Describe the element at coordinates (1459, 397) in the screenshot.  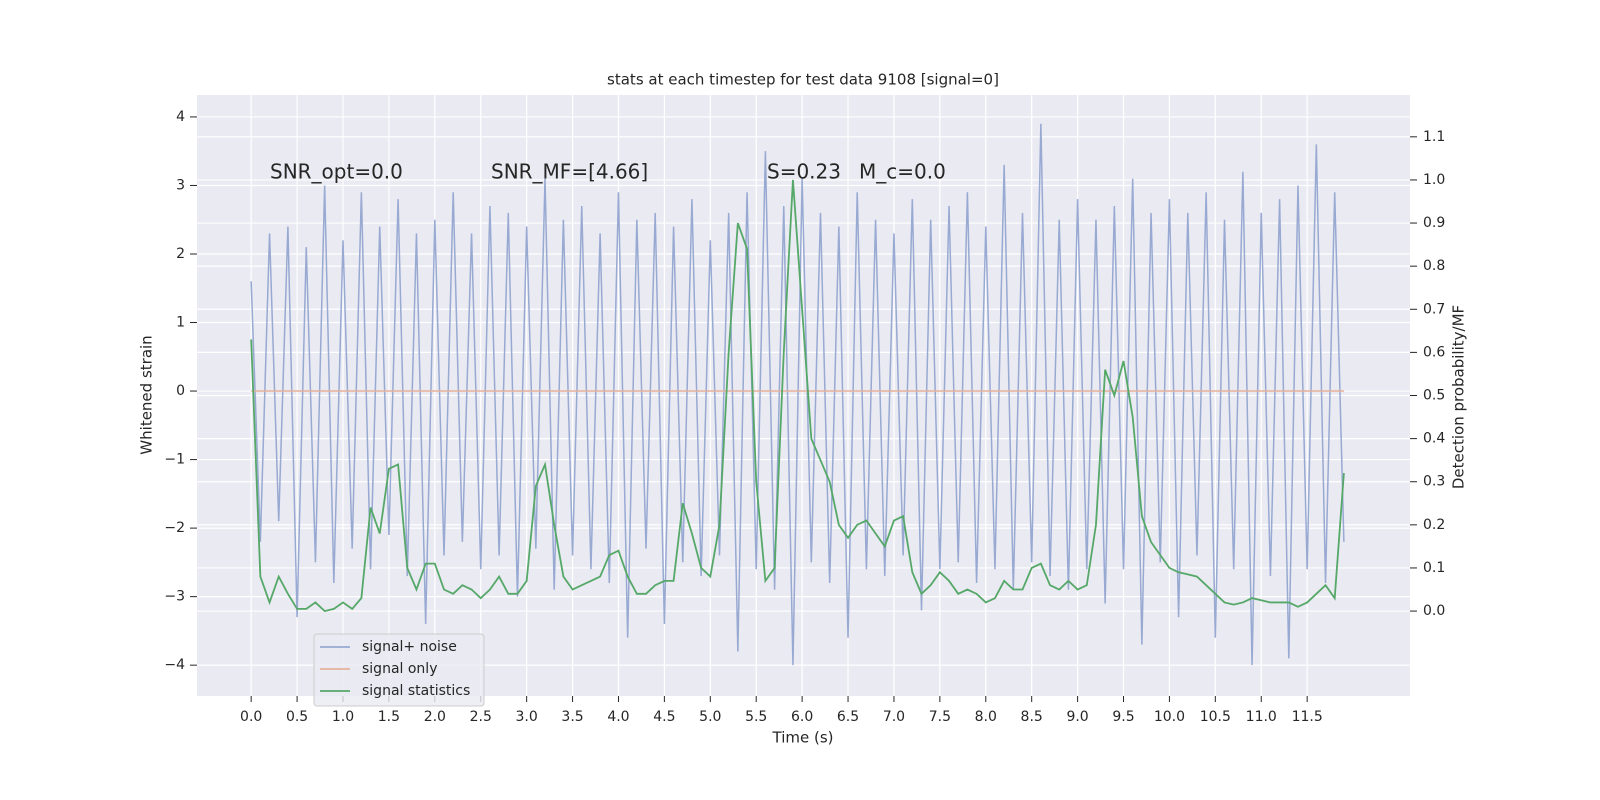
I see `y2-axis-label: Detection probability/MF` at that location.